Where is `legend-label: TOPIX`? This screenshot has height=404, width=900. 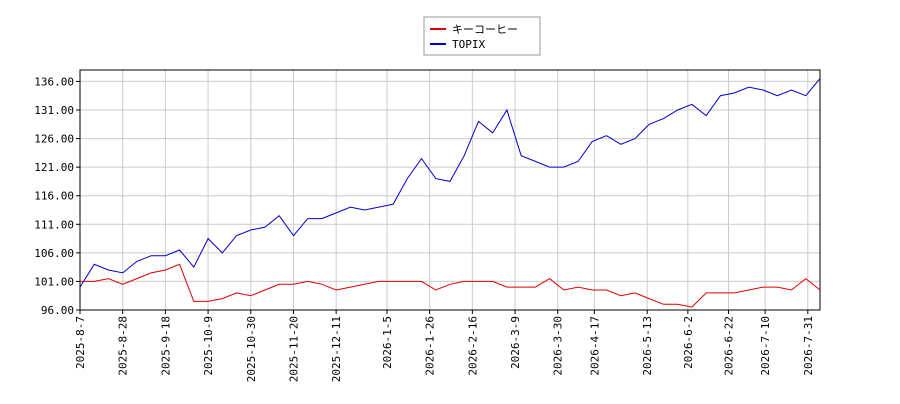 legend-label: TOPIX is located at coordinates (468, 44).